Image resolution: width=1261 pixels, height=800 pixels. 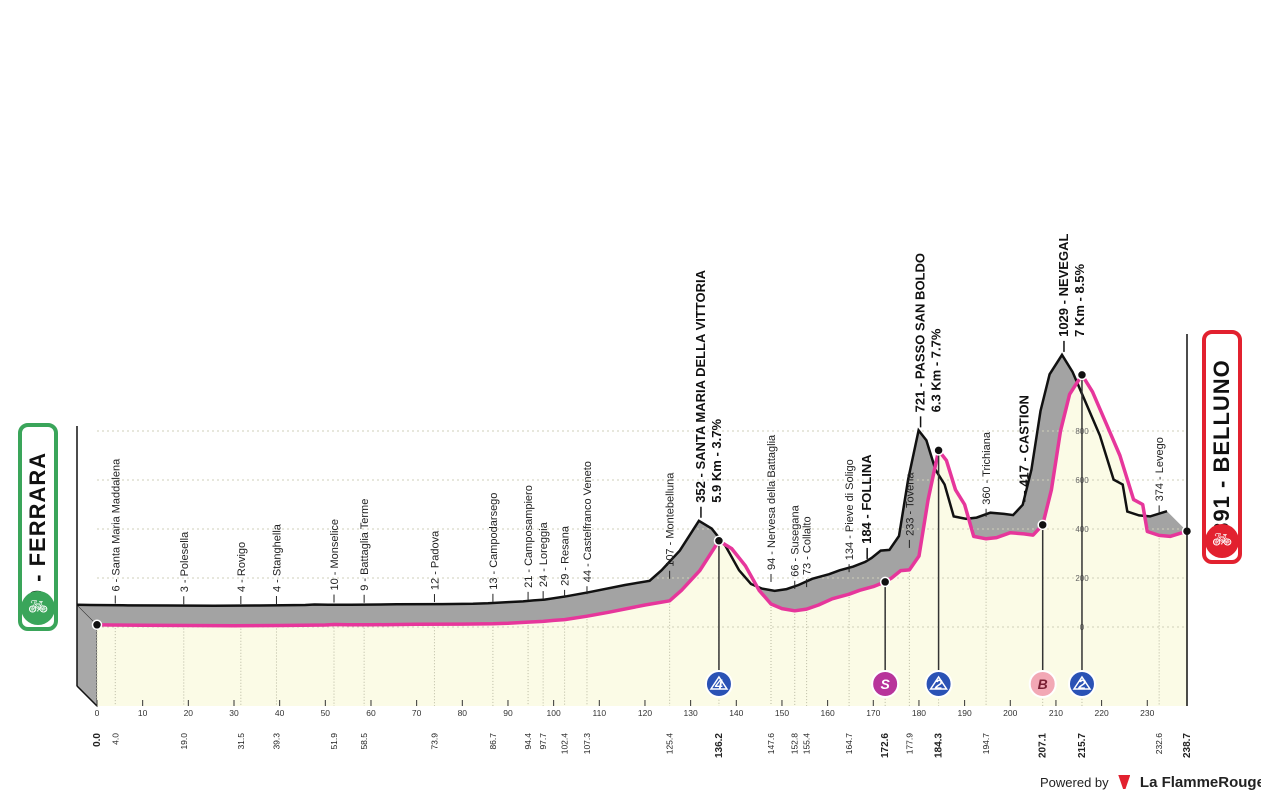 What do you see at coordinates (587, 744) in the screenshot?
I see `distance-mark: 107.3` at bounding box center [587, 744].